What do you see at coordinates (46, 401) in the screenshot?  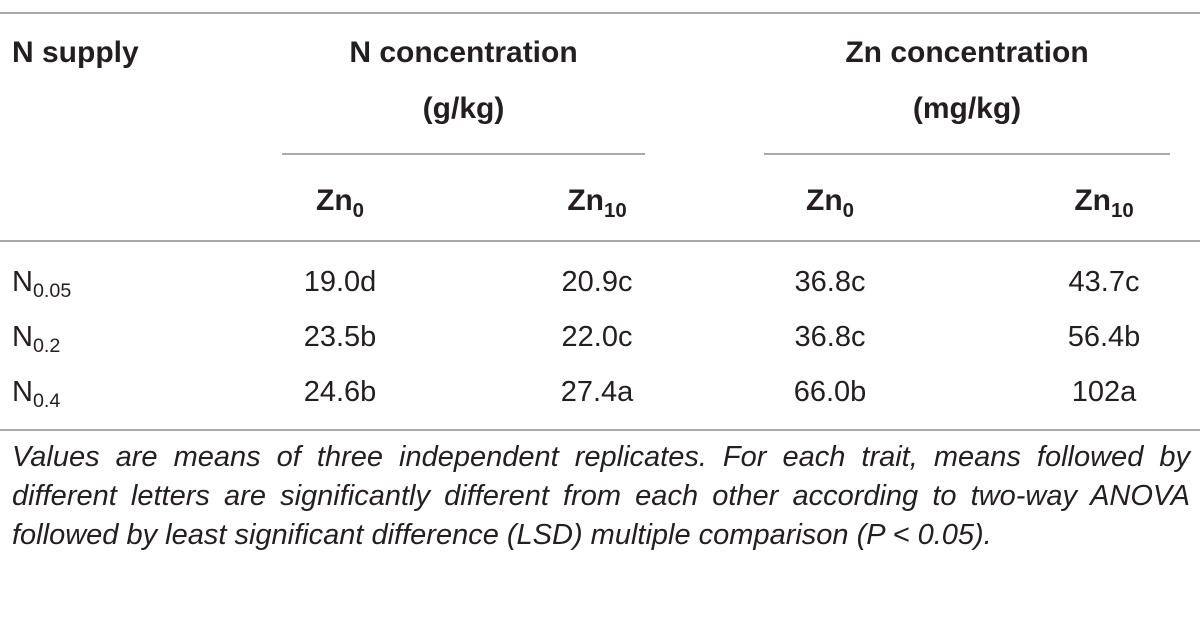 I see `row-label-sub: 0.4` at bounding box center [46, 401].